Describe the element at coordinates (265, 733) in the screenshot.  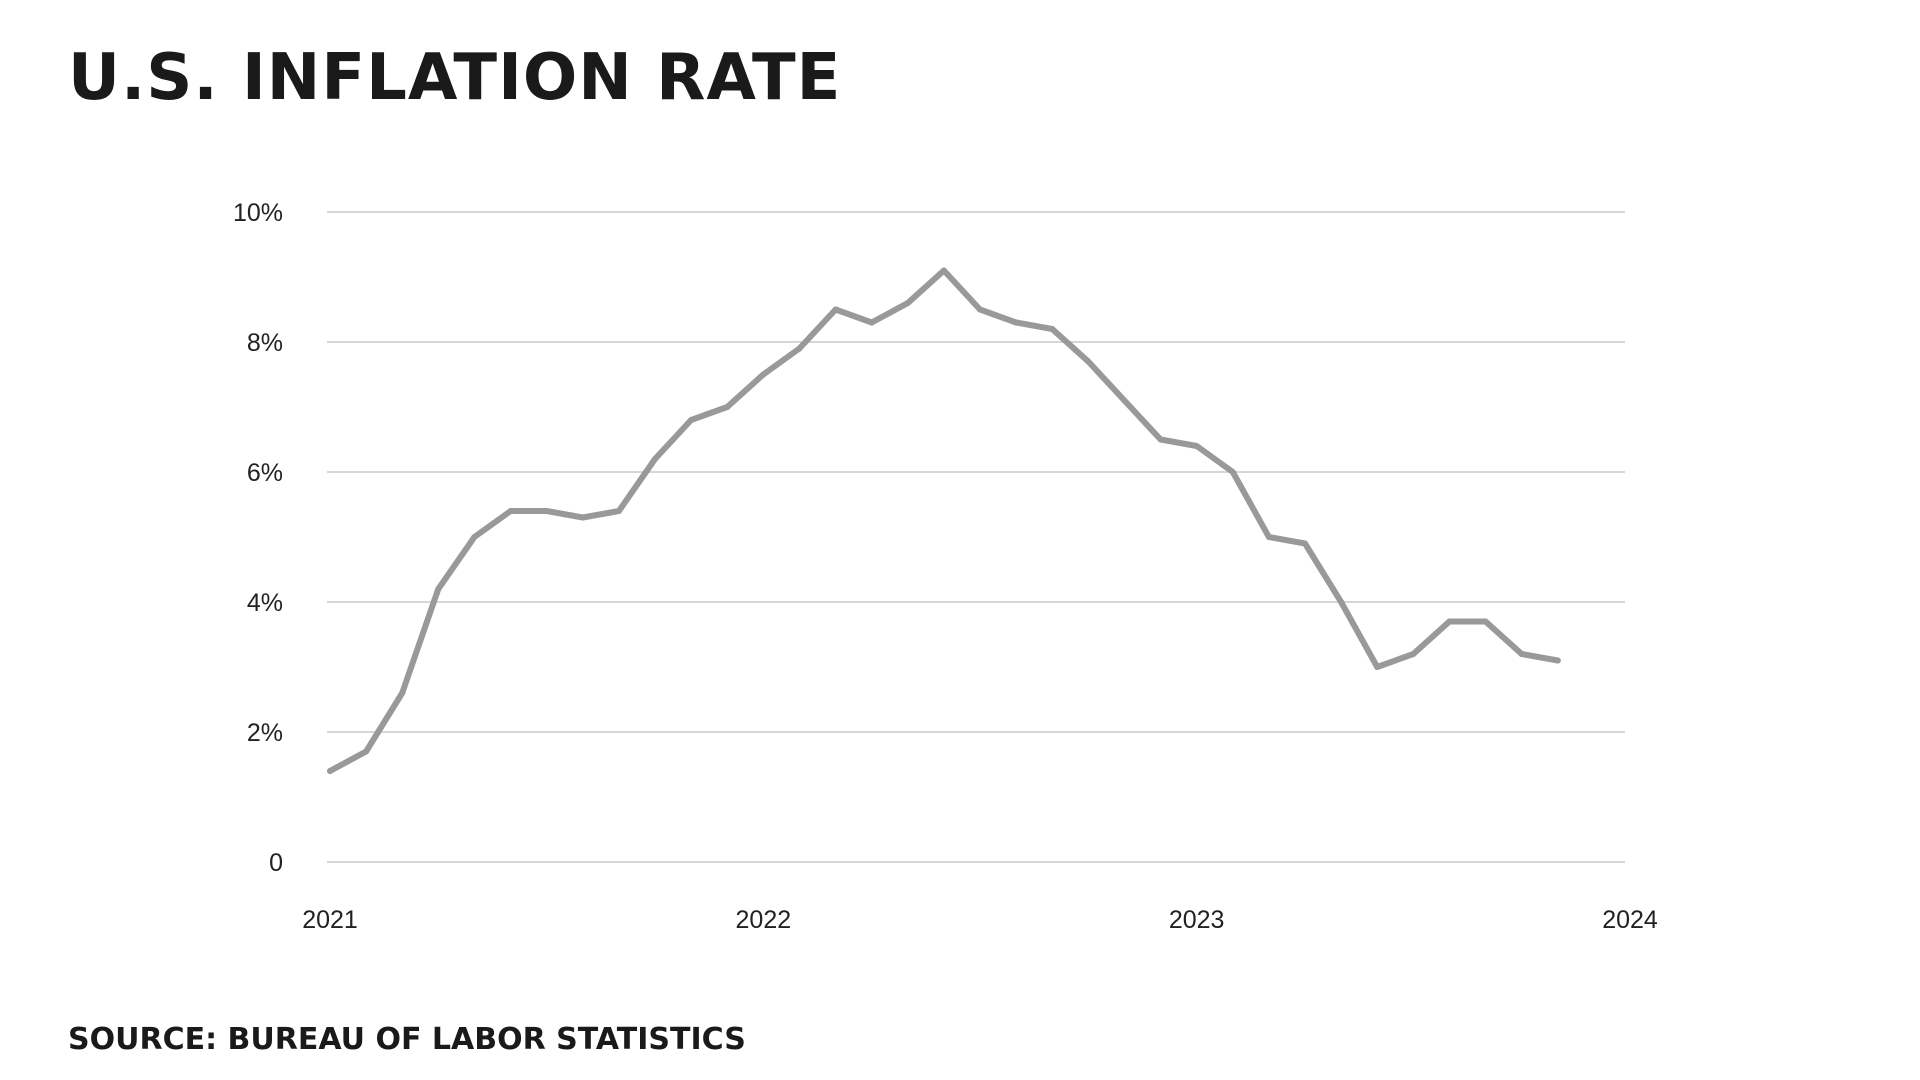
I see `y-tick-label: 2%` at that location.